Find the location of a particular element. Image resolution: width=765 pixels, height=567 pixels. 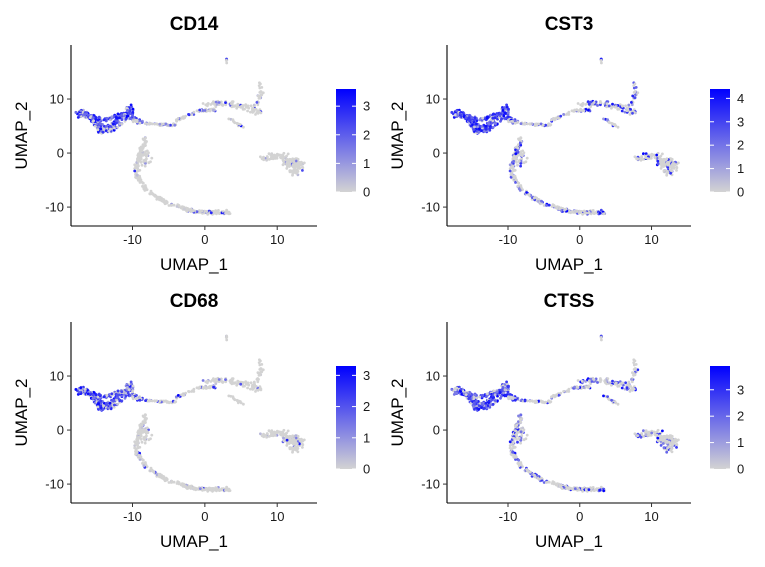

colorbar-tick-label: 0 is located at coordinates (366, 469).